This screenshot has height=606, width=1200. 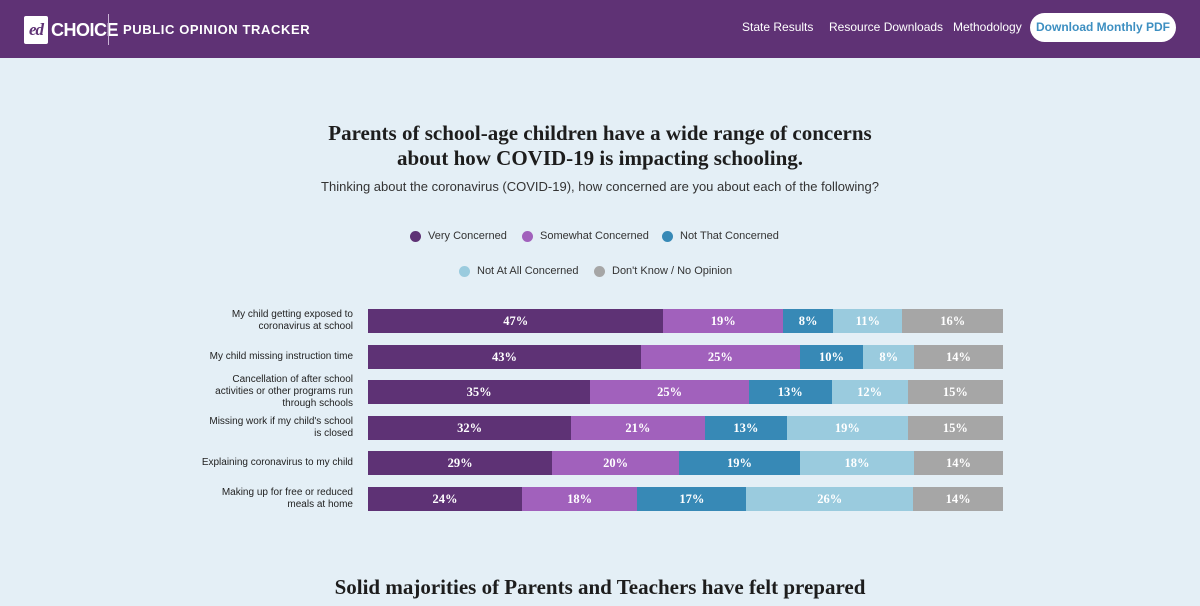 I want to click on site-title: PUBLIC OPINION TRACKER, so click(x=217, y=29).